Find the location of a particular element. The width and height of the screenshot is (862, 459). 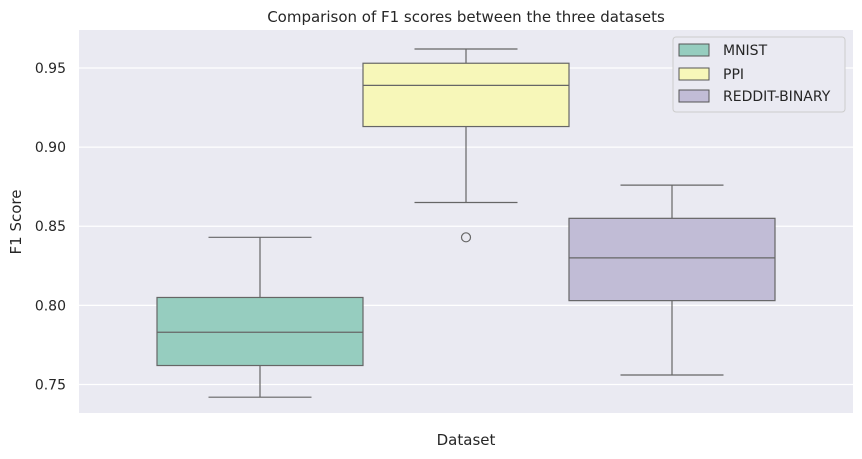

y-tick-label: 0.95 is located at coordinates (50, 69).